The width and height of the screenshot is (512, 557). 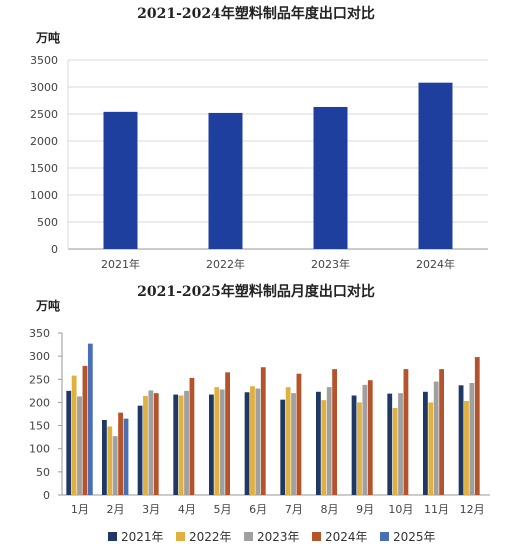 What do you see at coordinates (256, 13) in the screenshot?
I see `chart1-title: 2021-2024年塑料制品年度出口对比` at bounding box center [256, 13].